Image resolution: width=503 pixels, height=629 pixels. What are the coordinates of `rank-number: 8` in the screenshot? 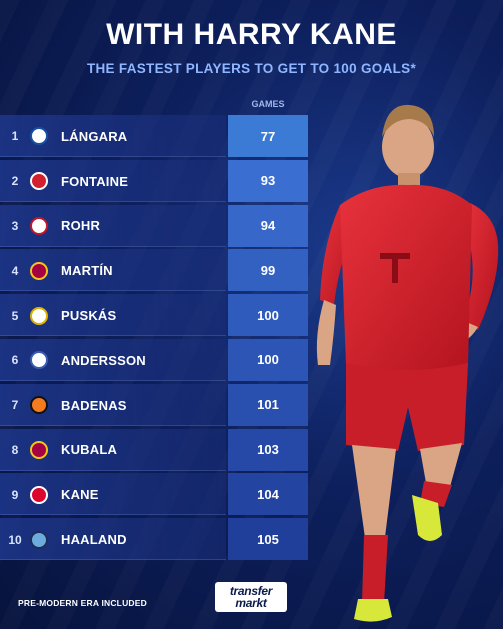 It's located at (15, 449).